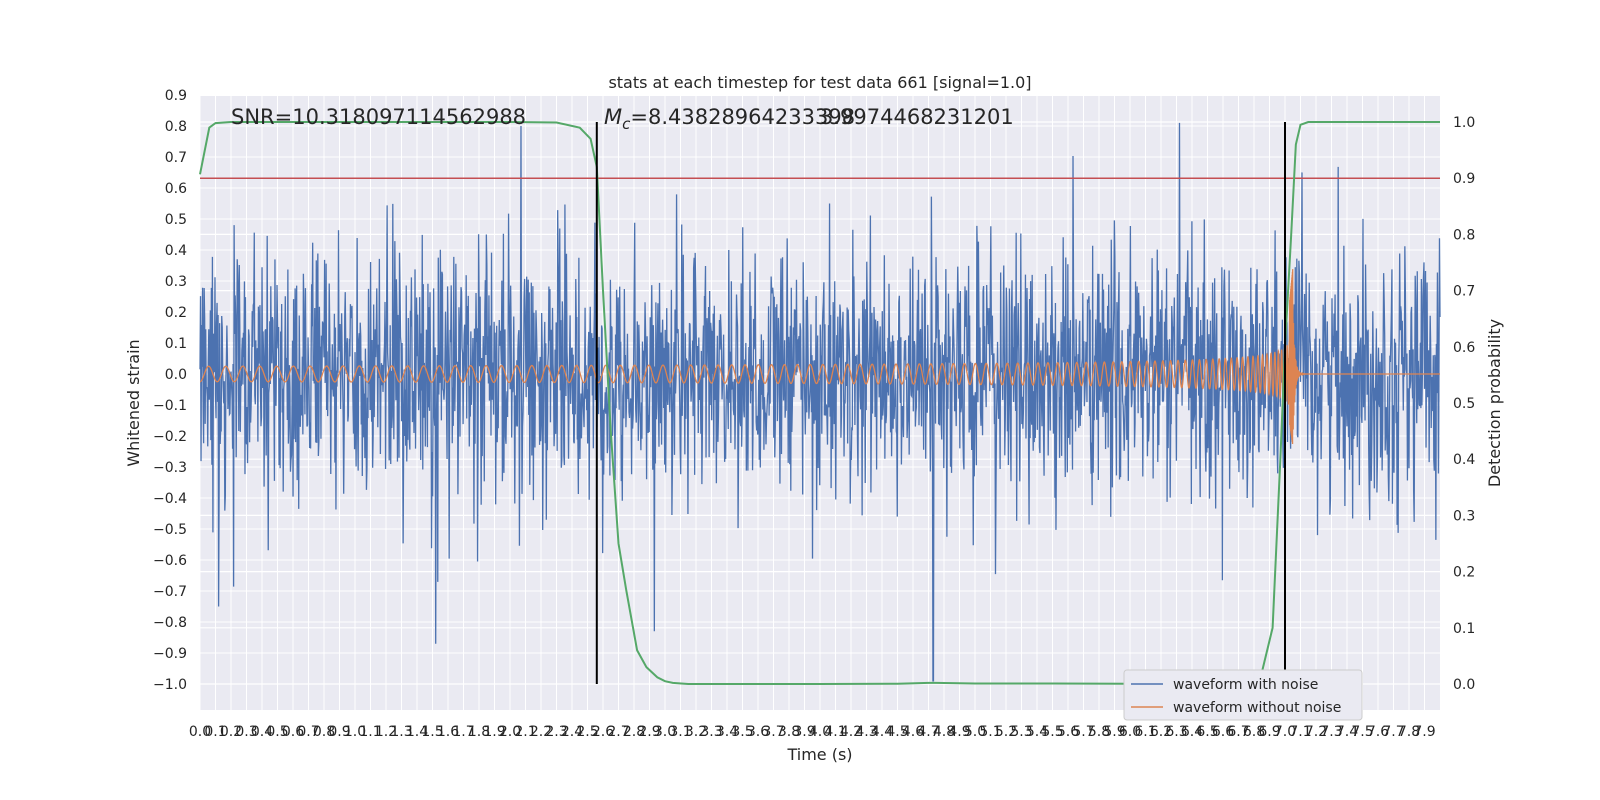 The width and height of the screenshot is (1600, 800). What do you see at coordinates (626, 124) in the screenshot?
I see `mc-subscript: c` at bounding box center [626, 124].